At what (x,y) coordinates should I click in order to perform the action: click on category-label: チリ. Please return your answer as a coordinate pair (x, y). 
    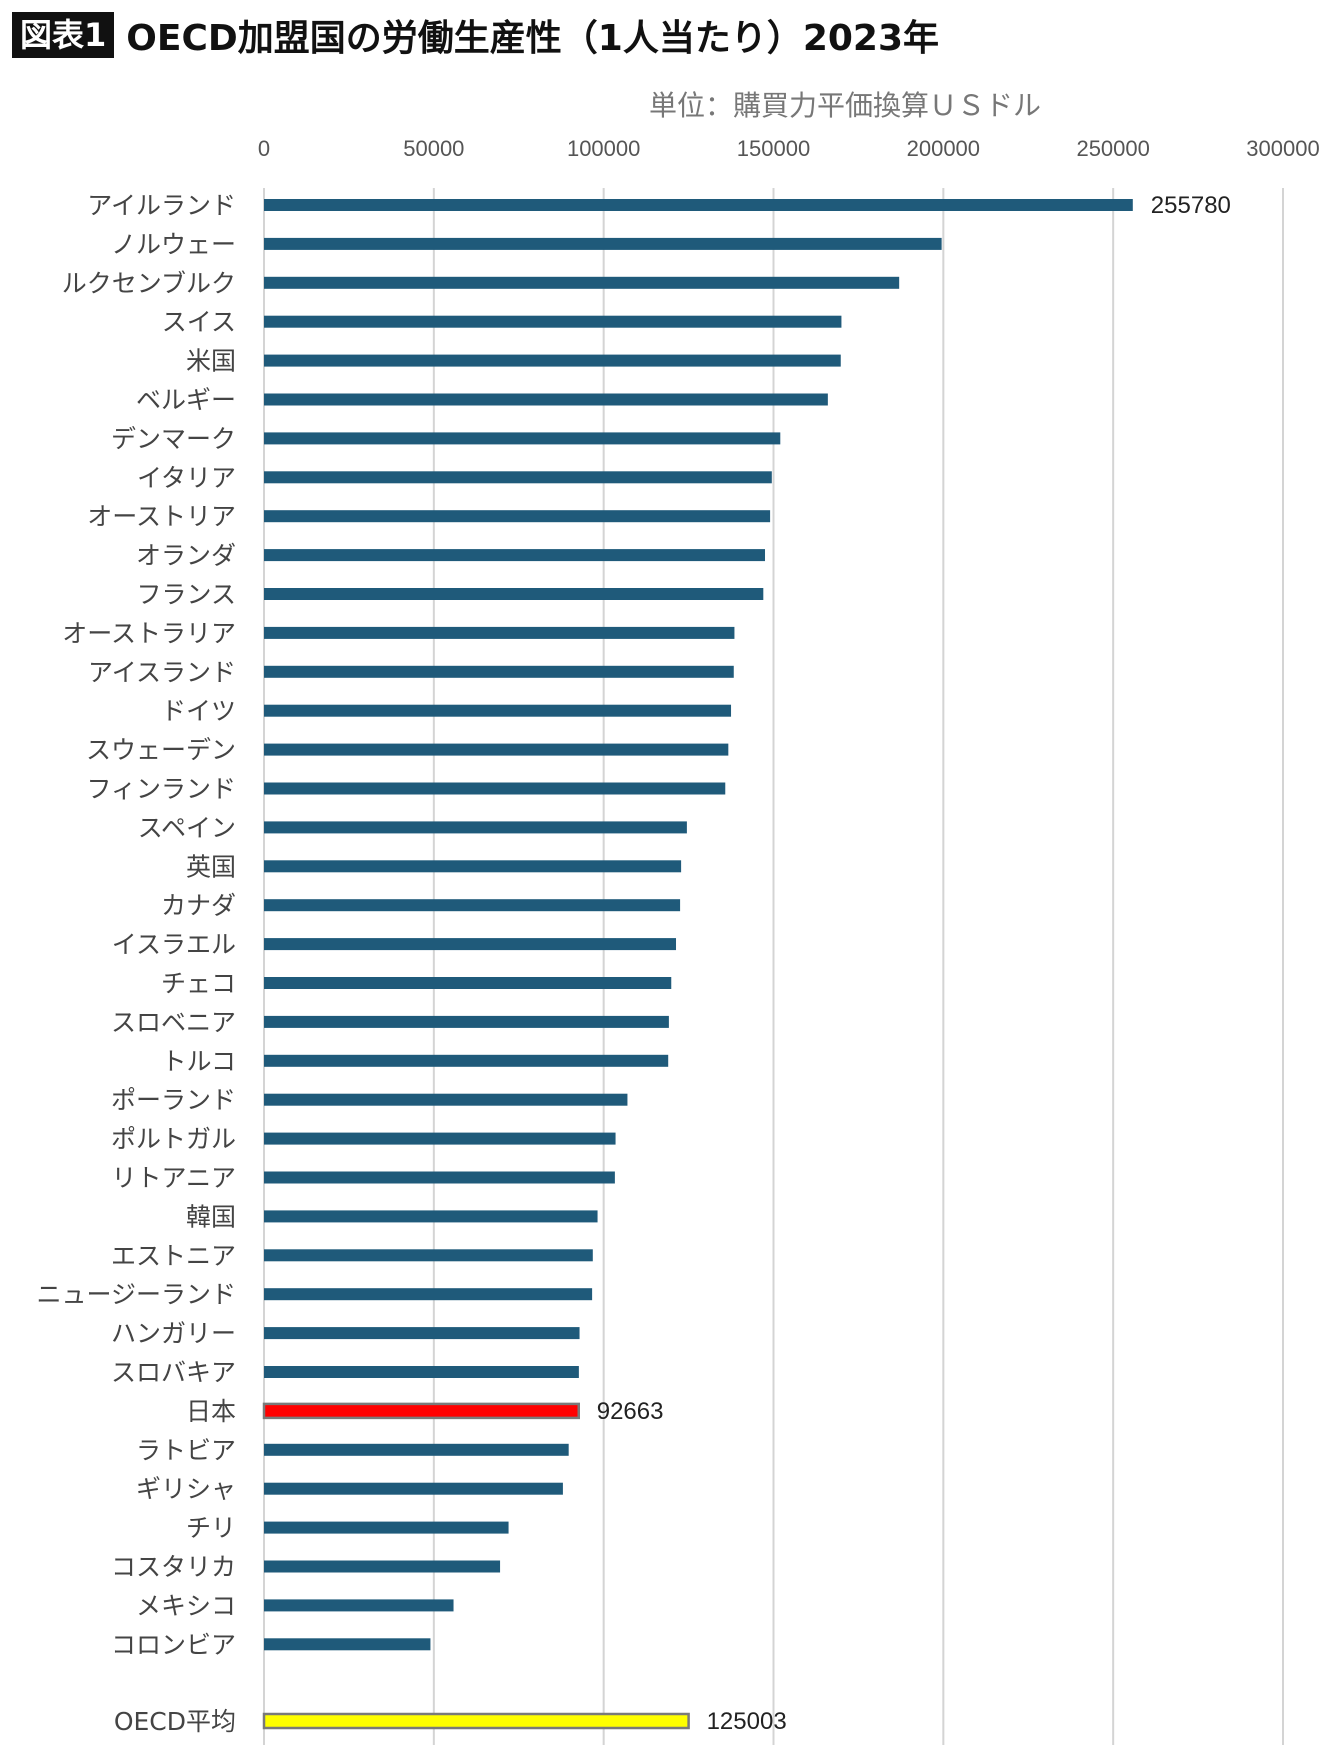
    Looking at the image, I should click on (211, 1528).